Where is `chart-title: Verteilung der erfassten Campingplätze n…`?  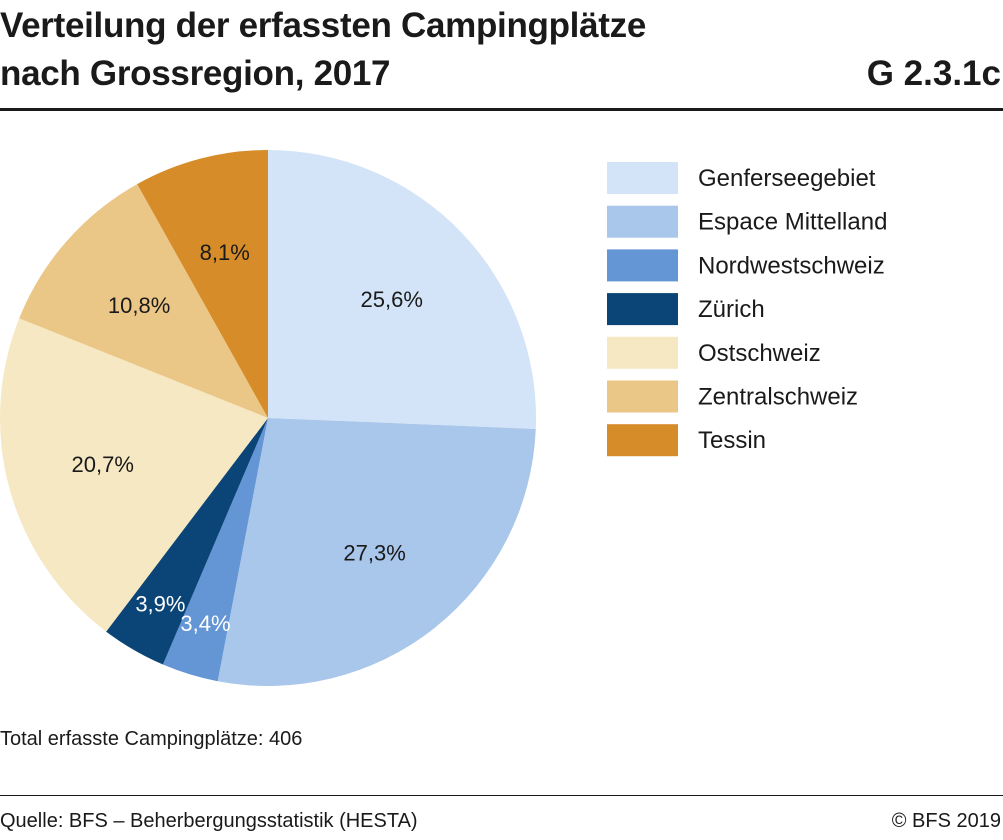 chart-title: Verteilung der erfassten Campingplätze n… is located at coordinates (400, 50).